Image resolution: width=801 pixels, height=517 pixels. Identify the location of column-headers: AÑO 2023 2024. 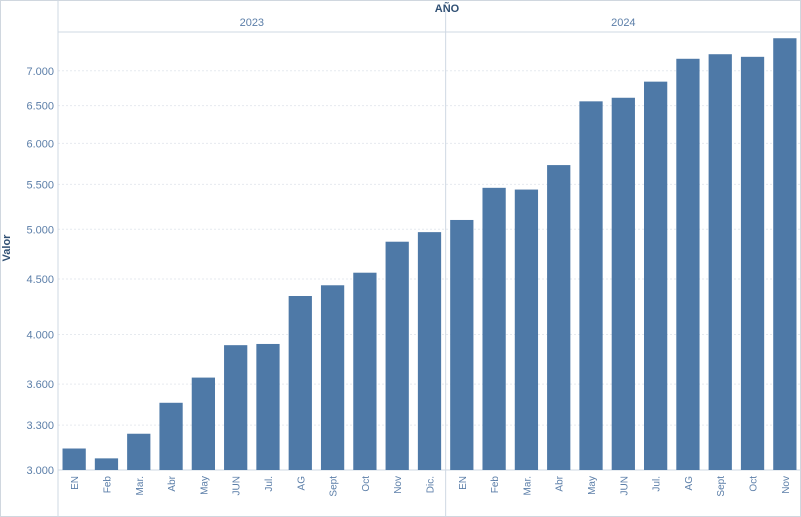
(438, 15).